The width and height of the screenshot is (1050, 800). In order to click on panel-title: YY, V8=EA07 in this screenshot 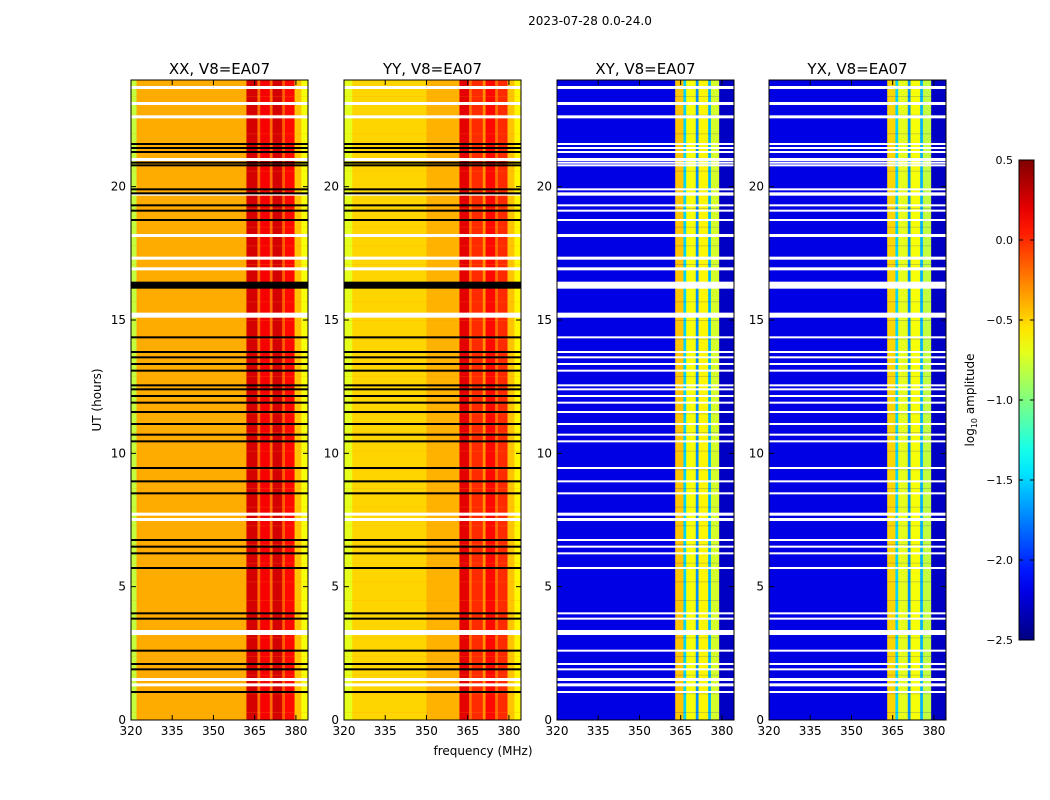, I will do `click(432, 69)`.